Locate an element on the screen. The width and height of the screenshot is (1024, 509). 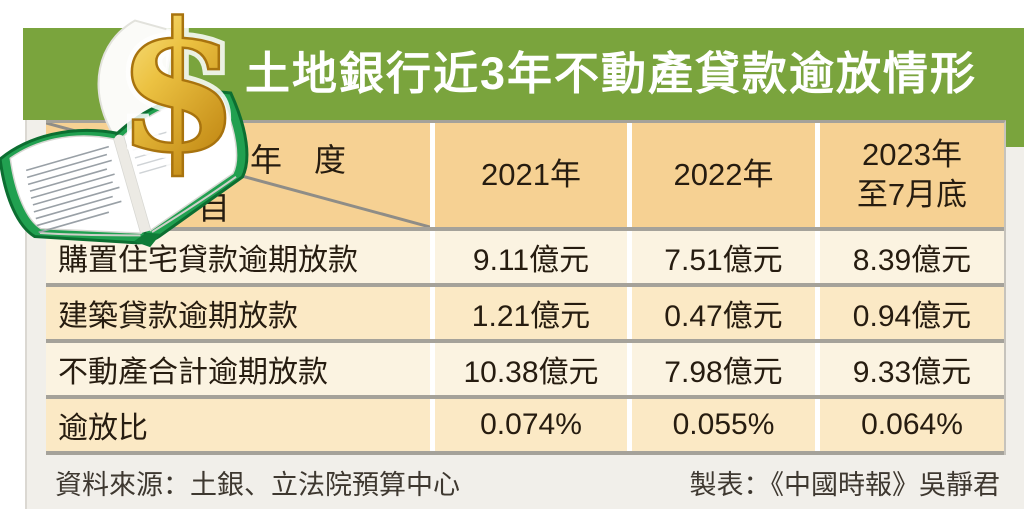
value-cell: 8.39億元 is located at coordinates (912, 257).